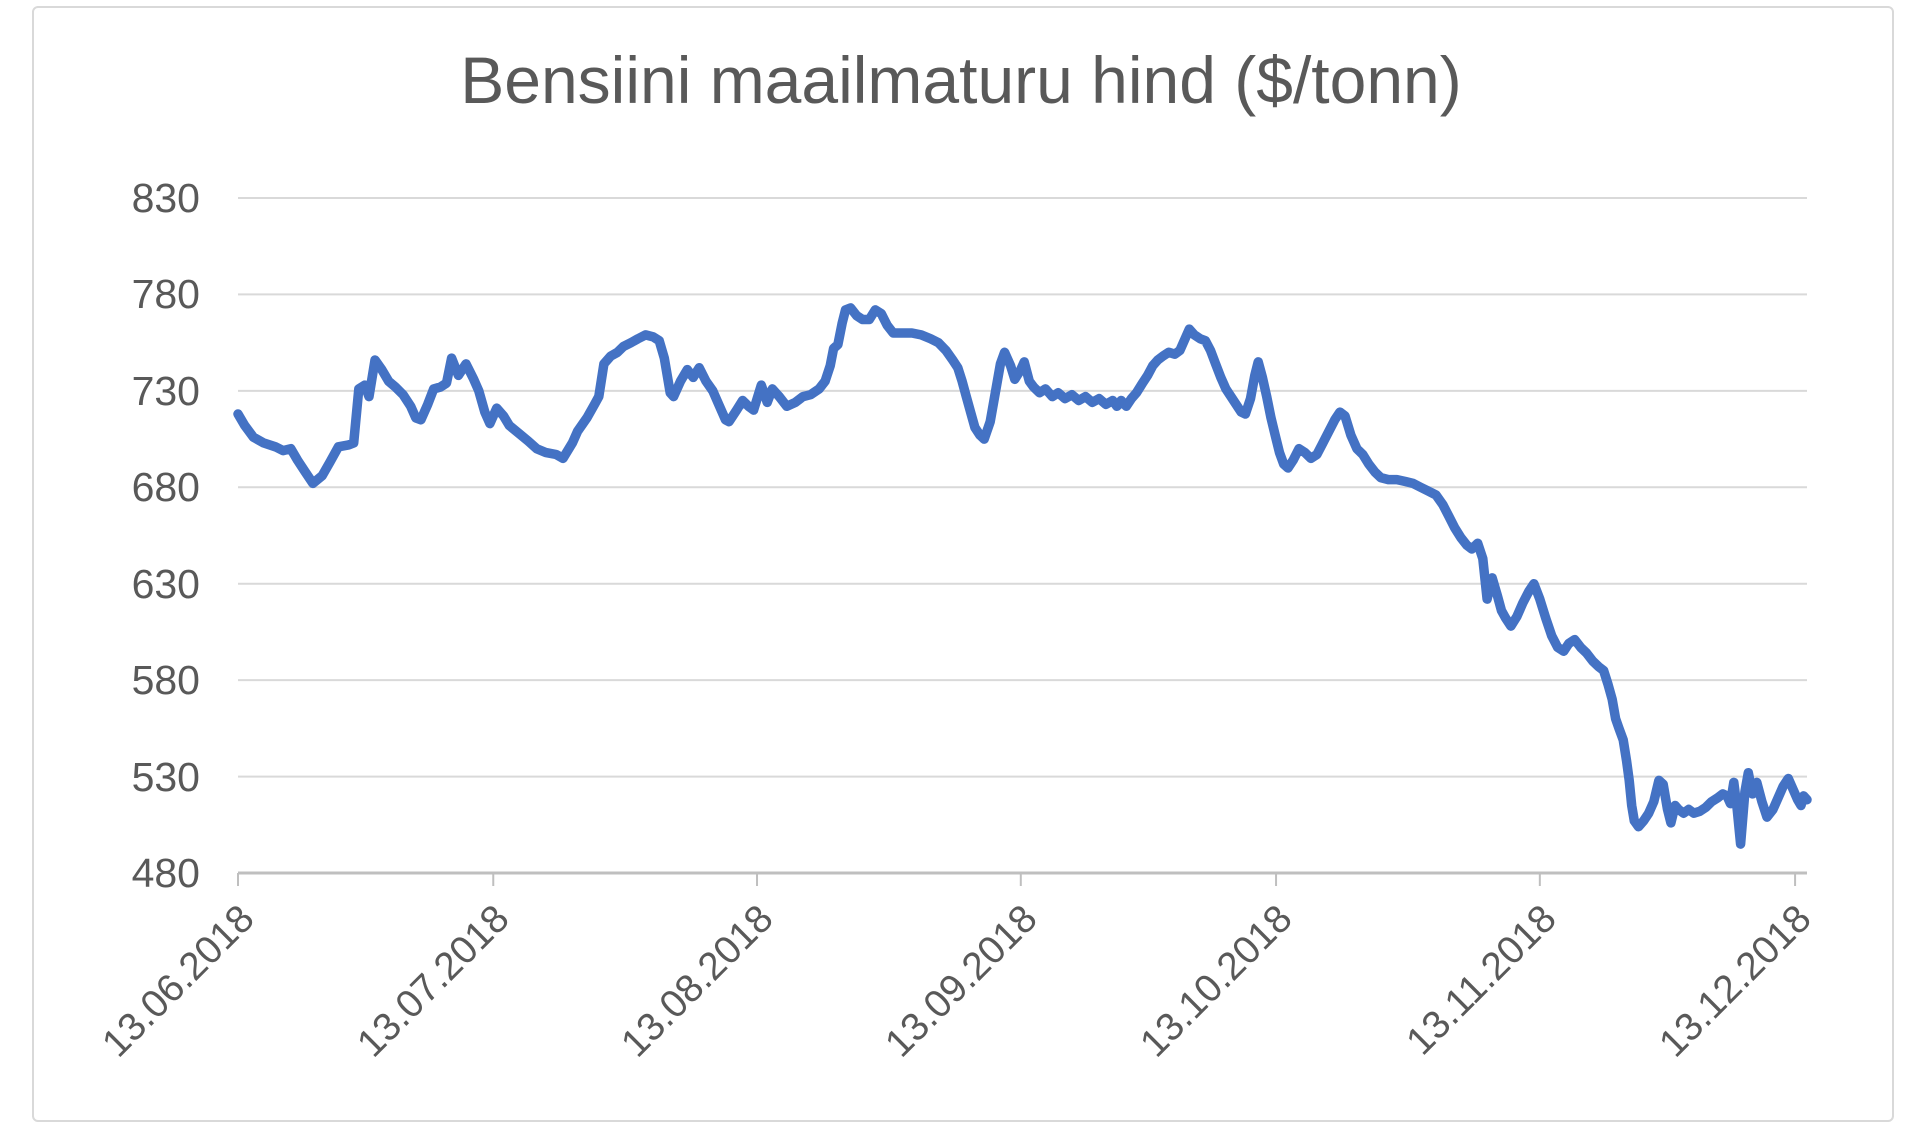 The width and height of the screenshot is (1920, 1140). What do you see at coordinates (165, 198) in the screenshot?
I see `y-axis-label-830: 830` at bounding box center [165, 198].